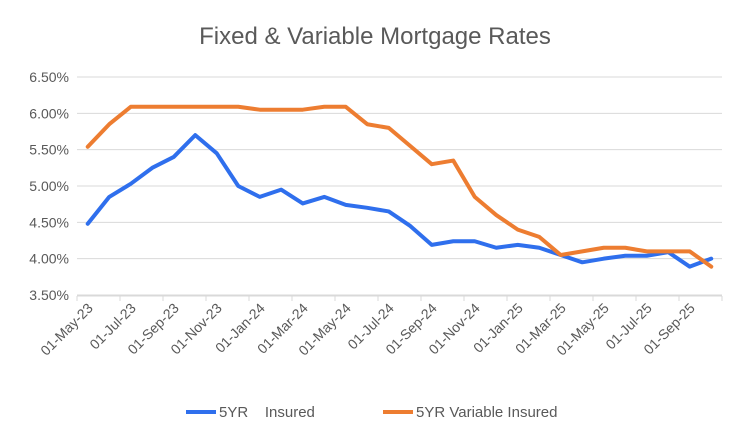  I want to click on y-tick-label: 4.00%, so click(49, 259).